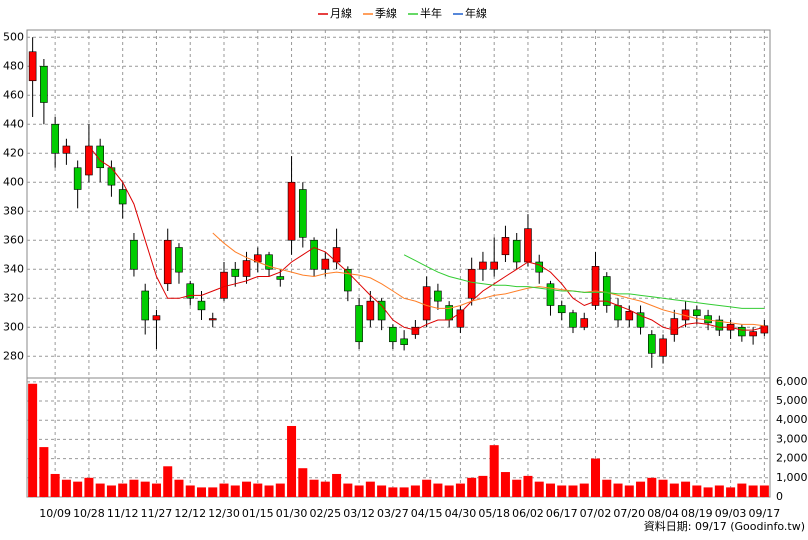 This screenshot has height=540, width=808. What do you see at coordinates (13, 210) in the screenshot?
I see `y-tick-label: 380` at bounding box center [13, 210].